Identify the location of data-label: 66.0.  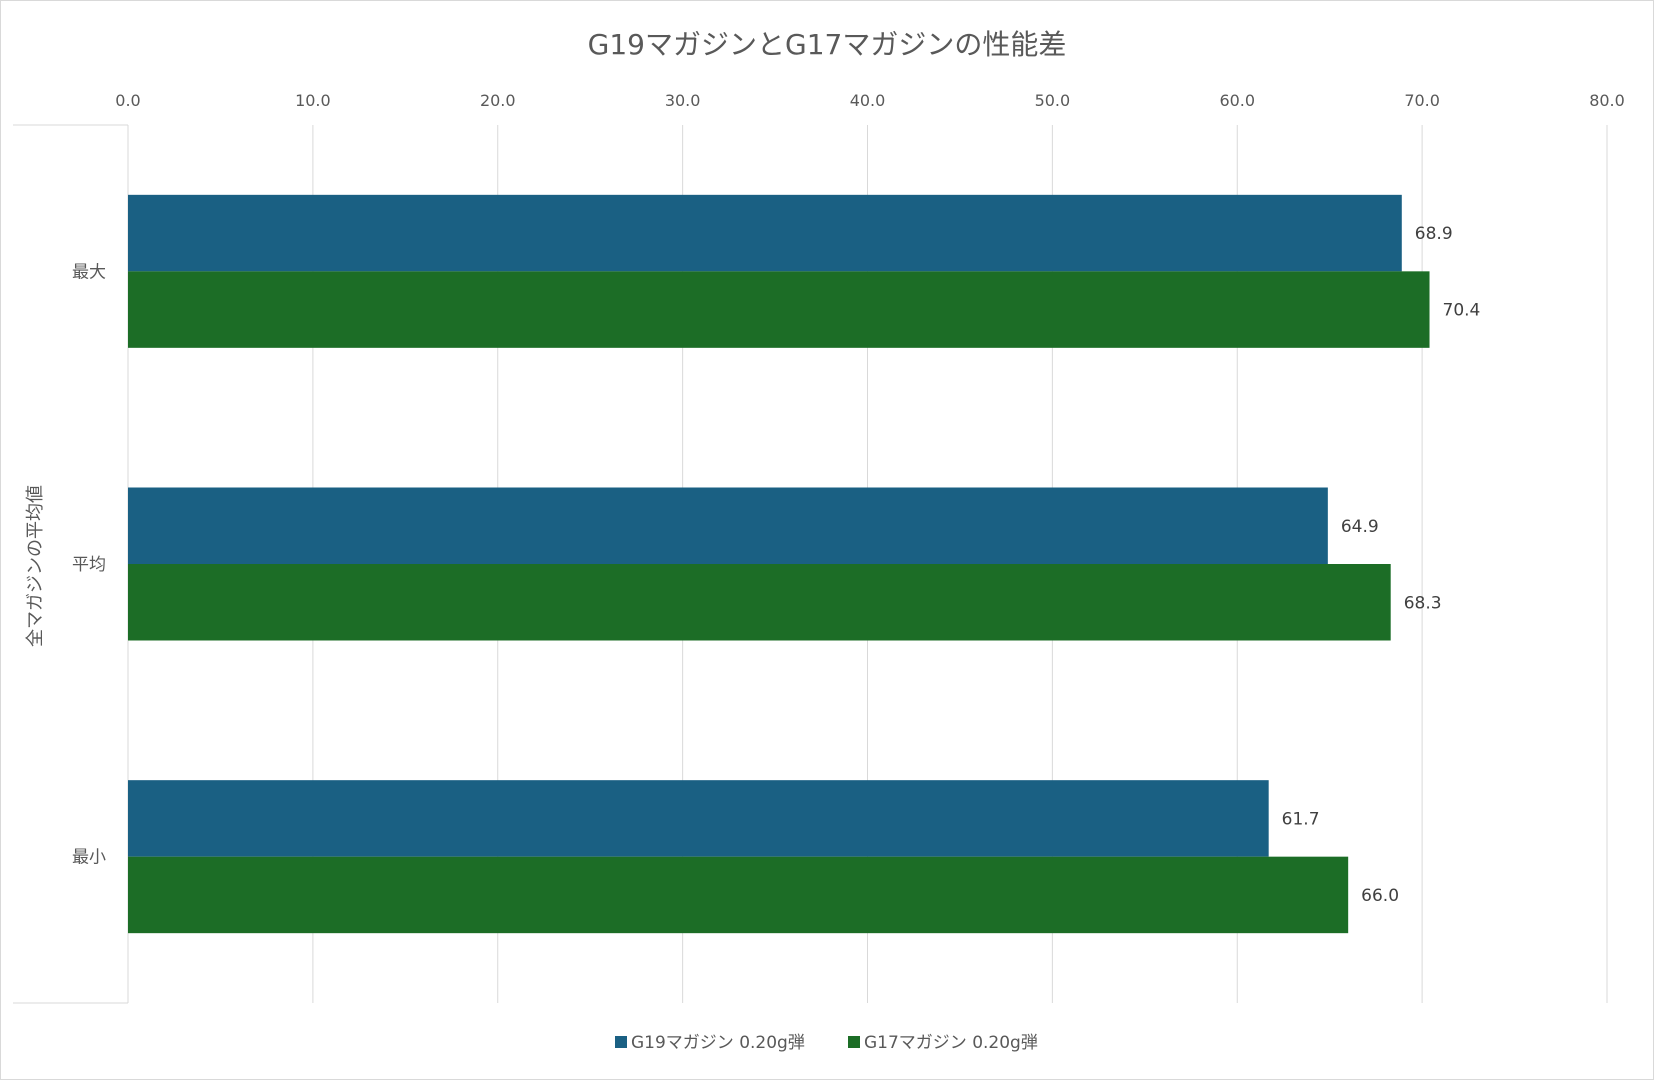
(1380, 896).